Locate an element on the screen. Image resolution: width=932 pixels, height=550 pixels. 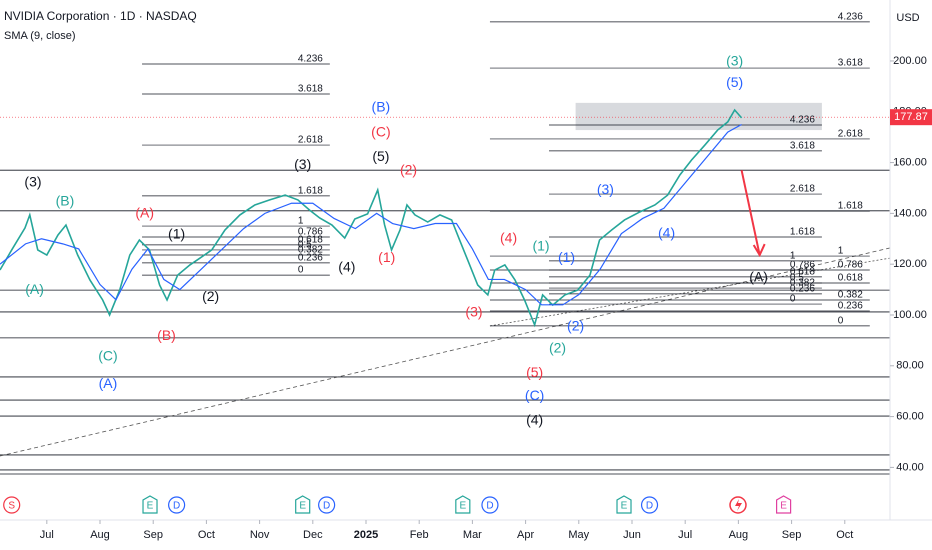
last-price-label: 177.87 is located at coordinates (911, 117).